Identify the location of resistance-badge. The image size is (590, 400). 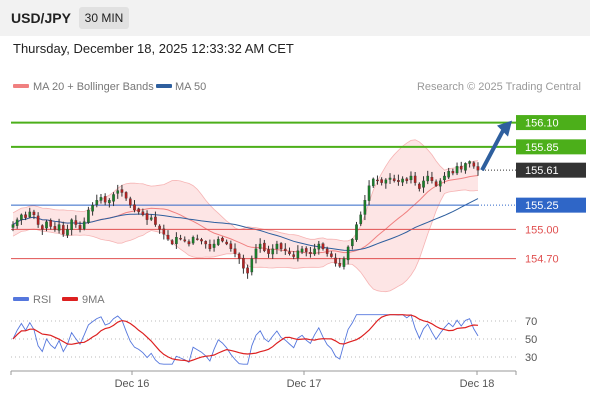
(551, 147).